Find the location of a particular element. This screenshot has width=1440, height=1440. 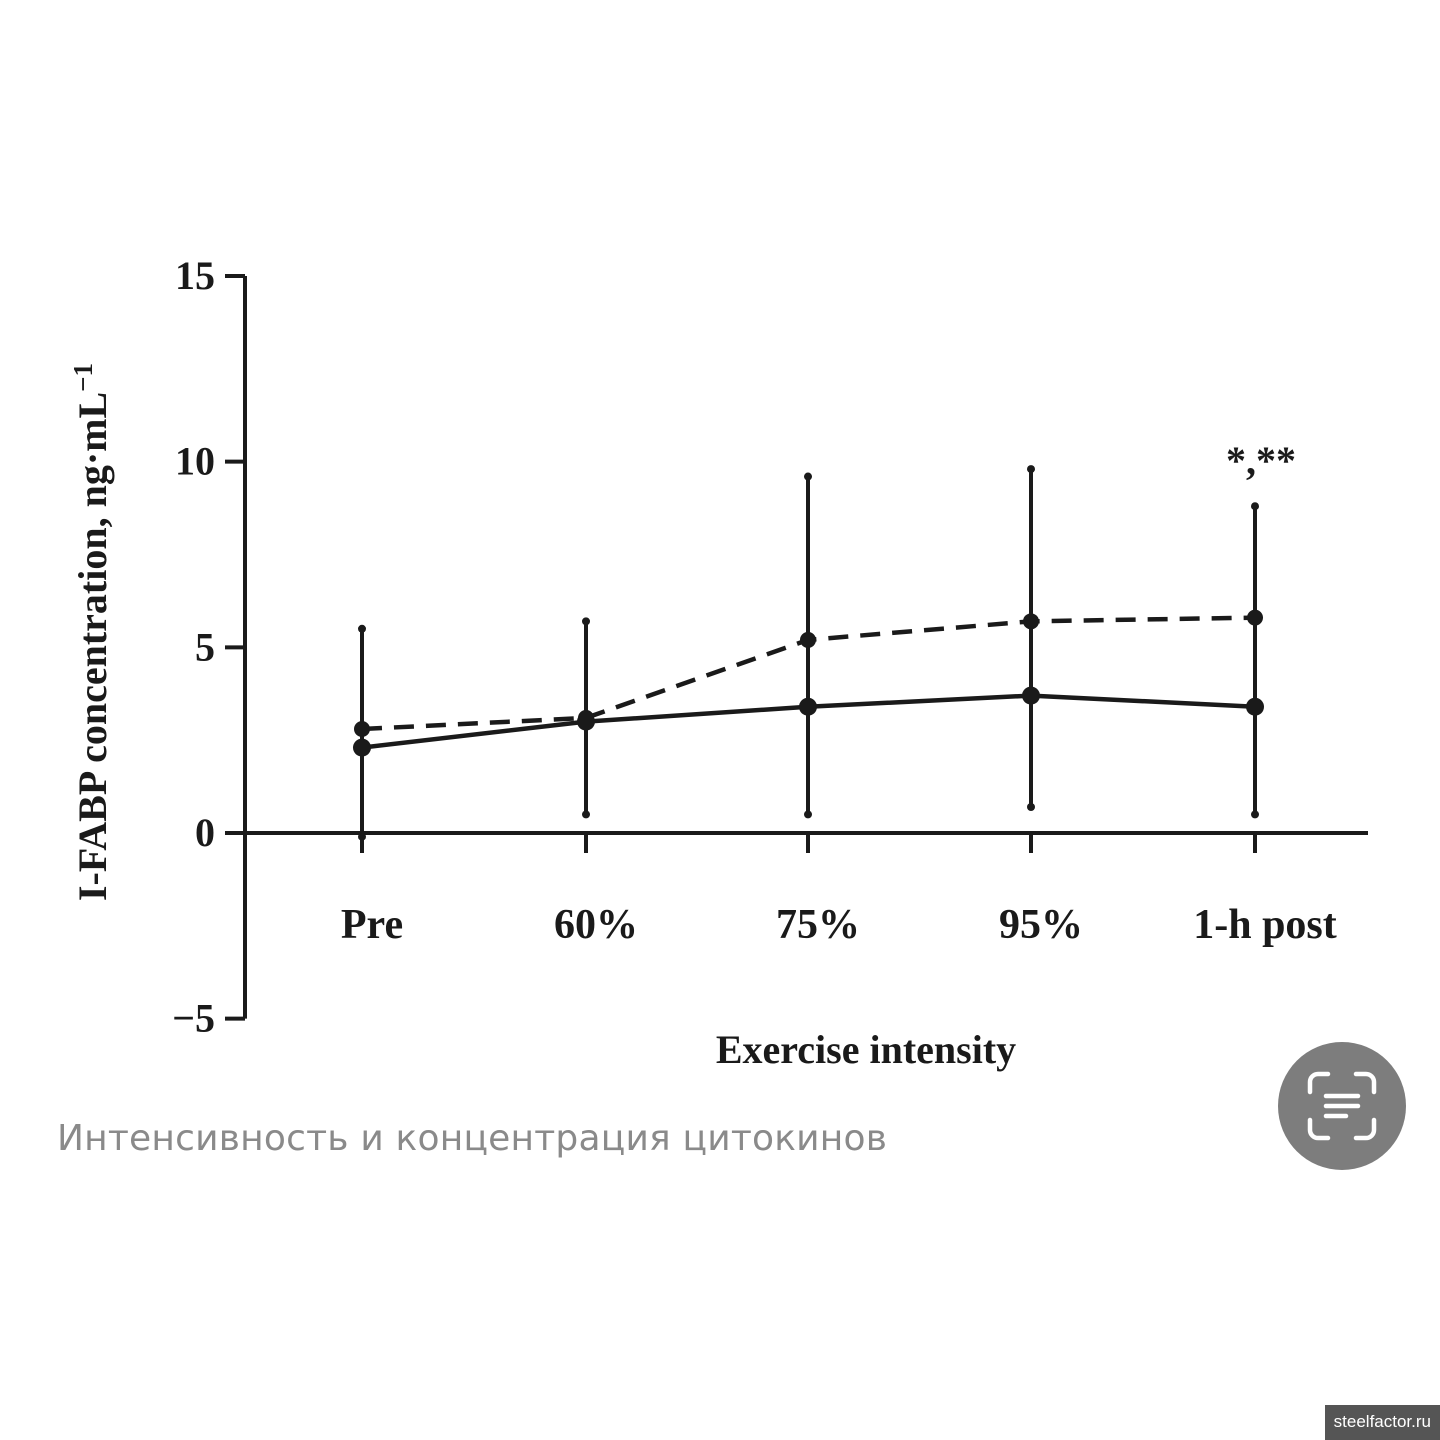

text-scan-button is located at coordinates (1342, 1106).